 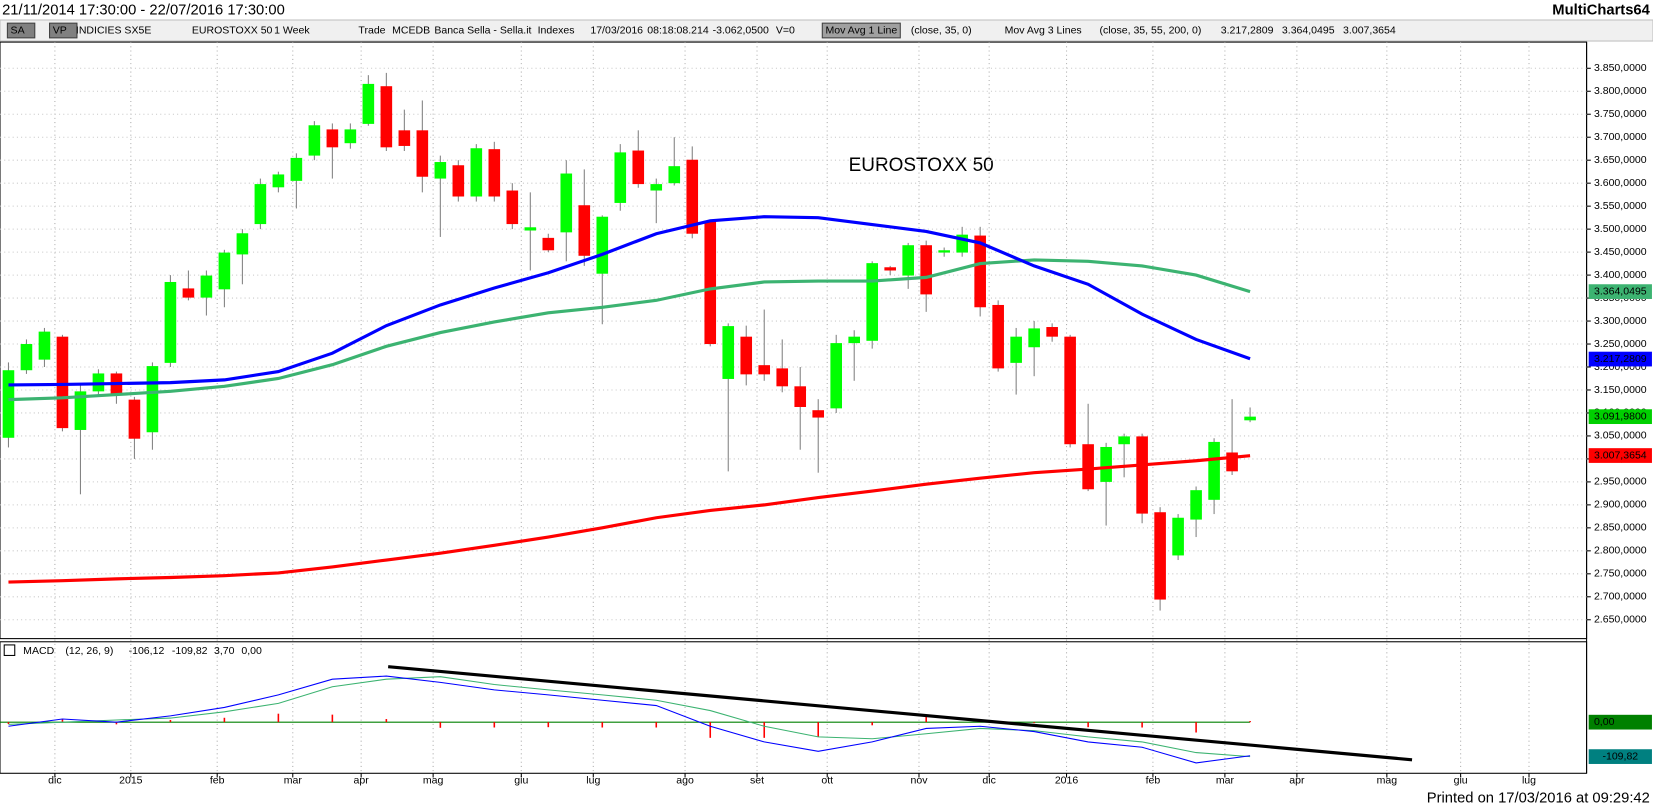 I want to click on y-tick-label: 3.750,0000, so click(x=1620, y=114).